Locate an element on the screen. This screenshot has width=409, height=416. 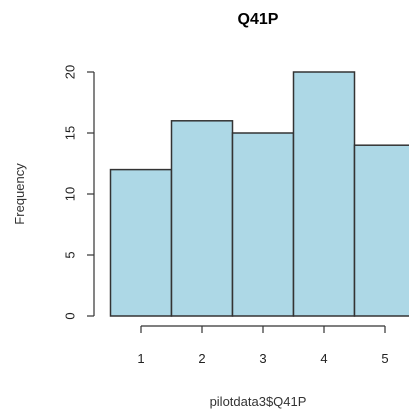
x-tick-label: 5 is located at coordinates (384, 358).